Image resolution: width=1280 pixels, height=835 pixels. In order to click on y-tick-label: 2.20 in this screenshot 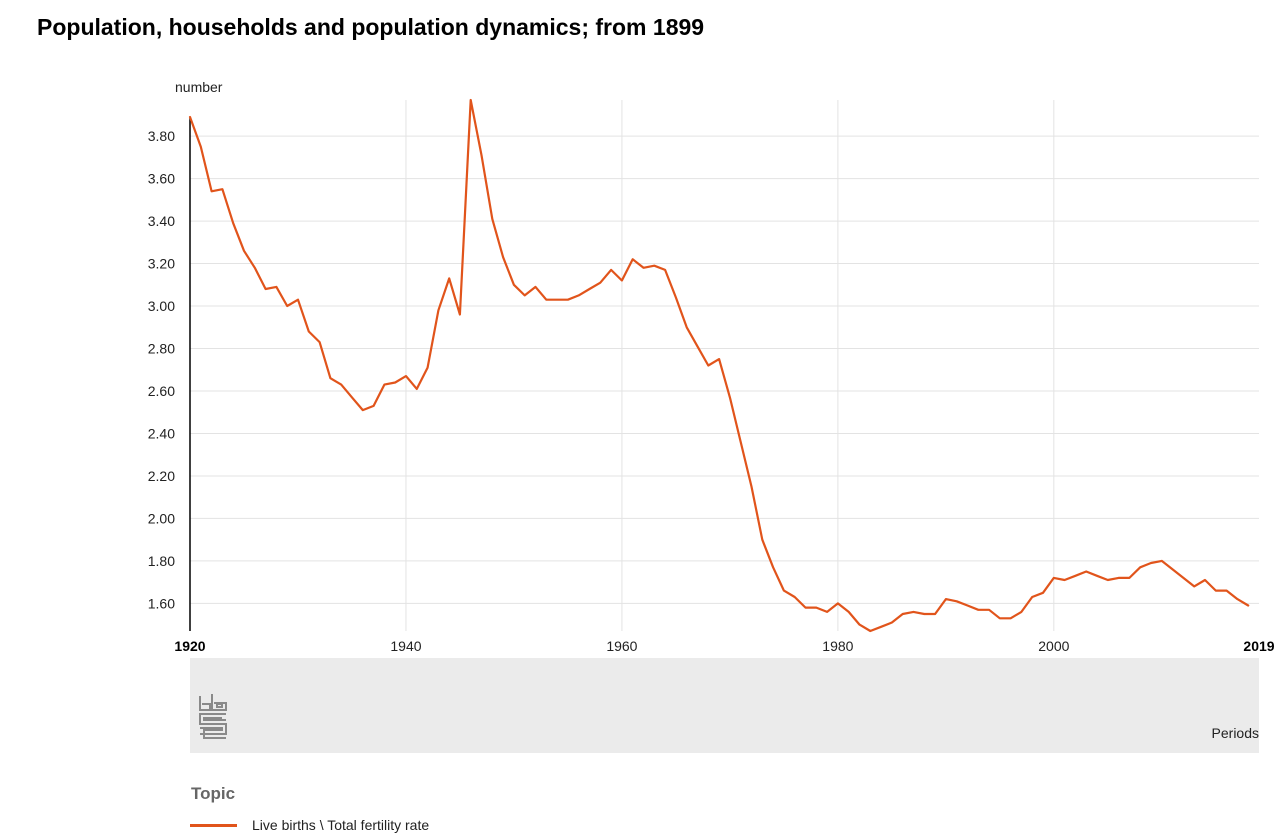, I will do `click(161, 476)`.